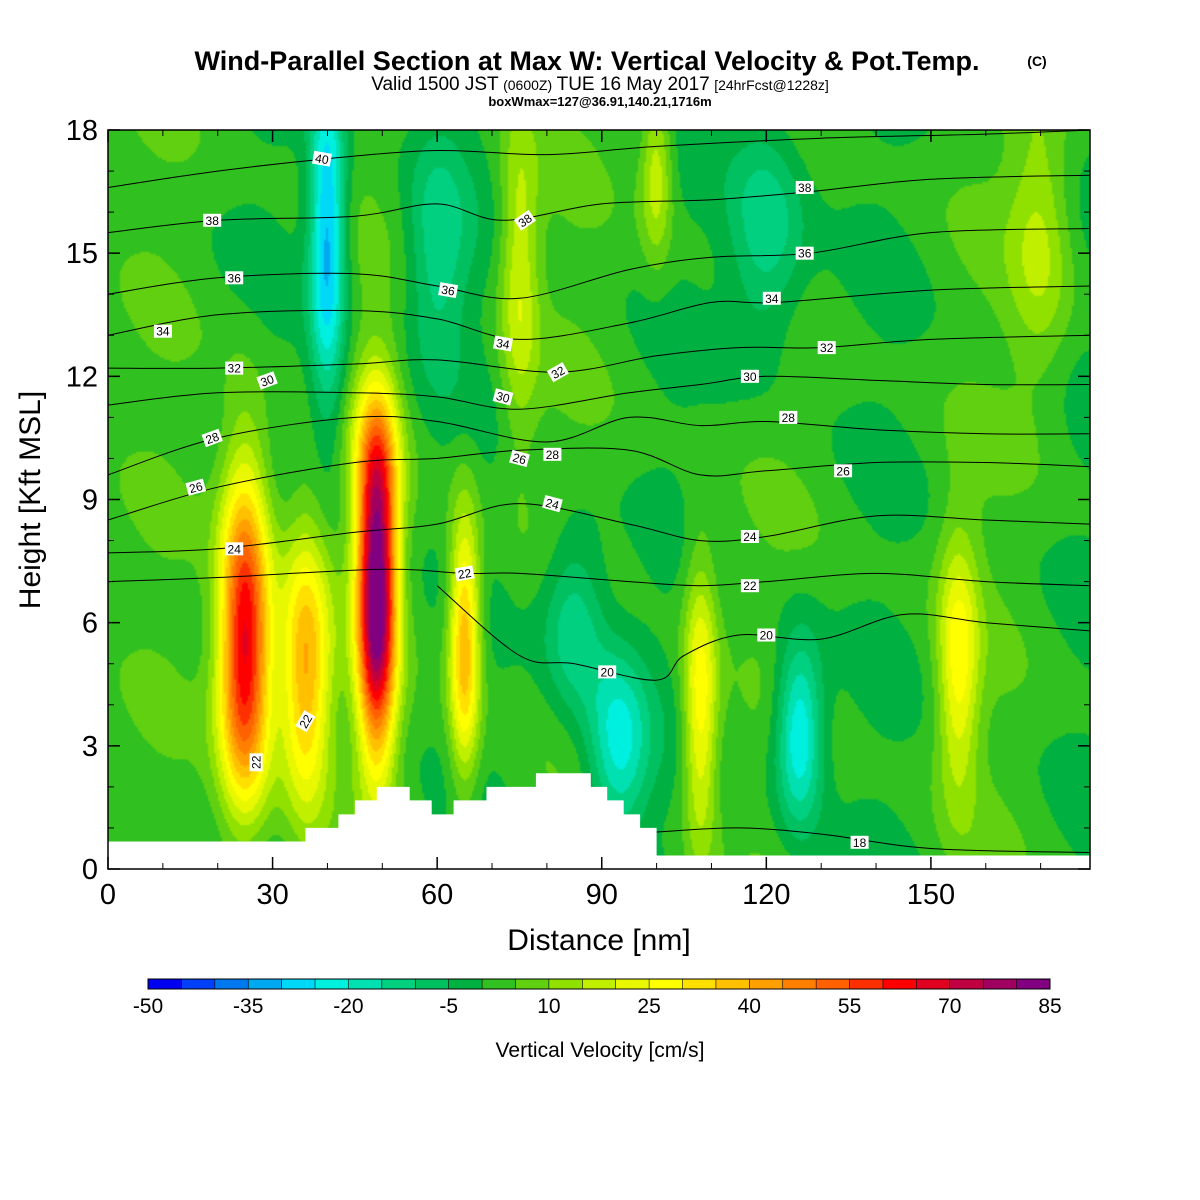 The image size is (1200, 1200). I want to click on colorbar-tick-label: -50, so click(148, 1006).